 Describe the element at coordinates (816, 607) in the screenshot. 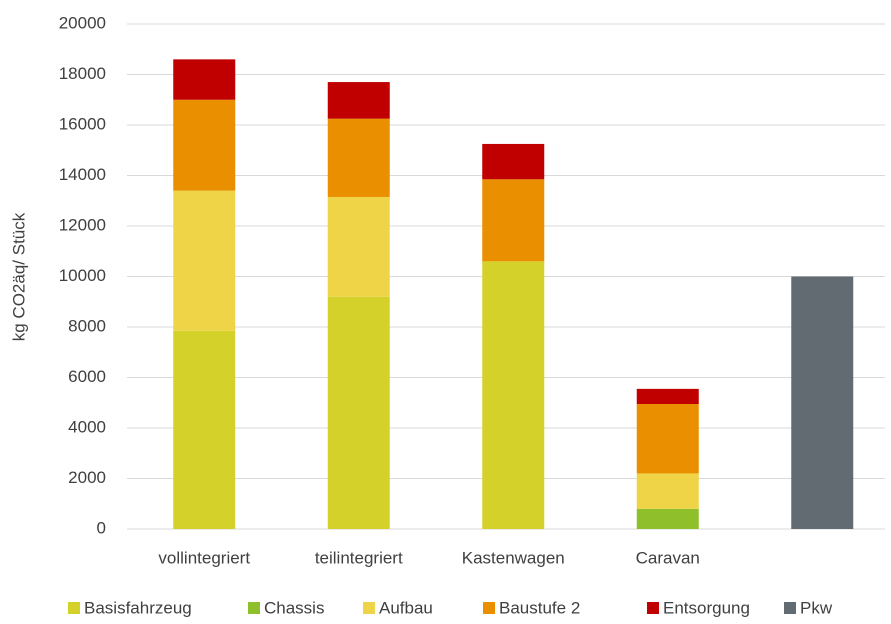

I see `legend-label: Pkw` at that location.